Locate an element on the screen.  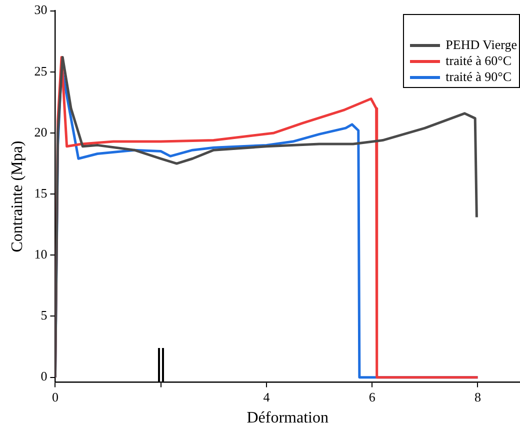
y-tick-label: 20 is located at coordinates (41, 132).